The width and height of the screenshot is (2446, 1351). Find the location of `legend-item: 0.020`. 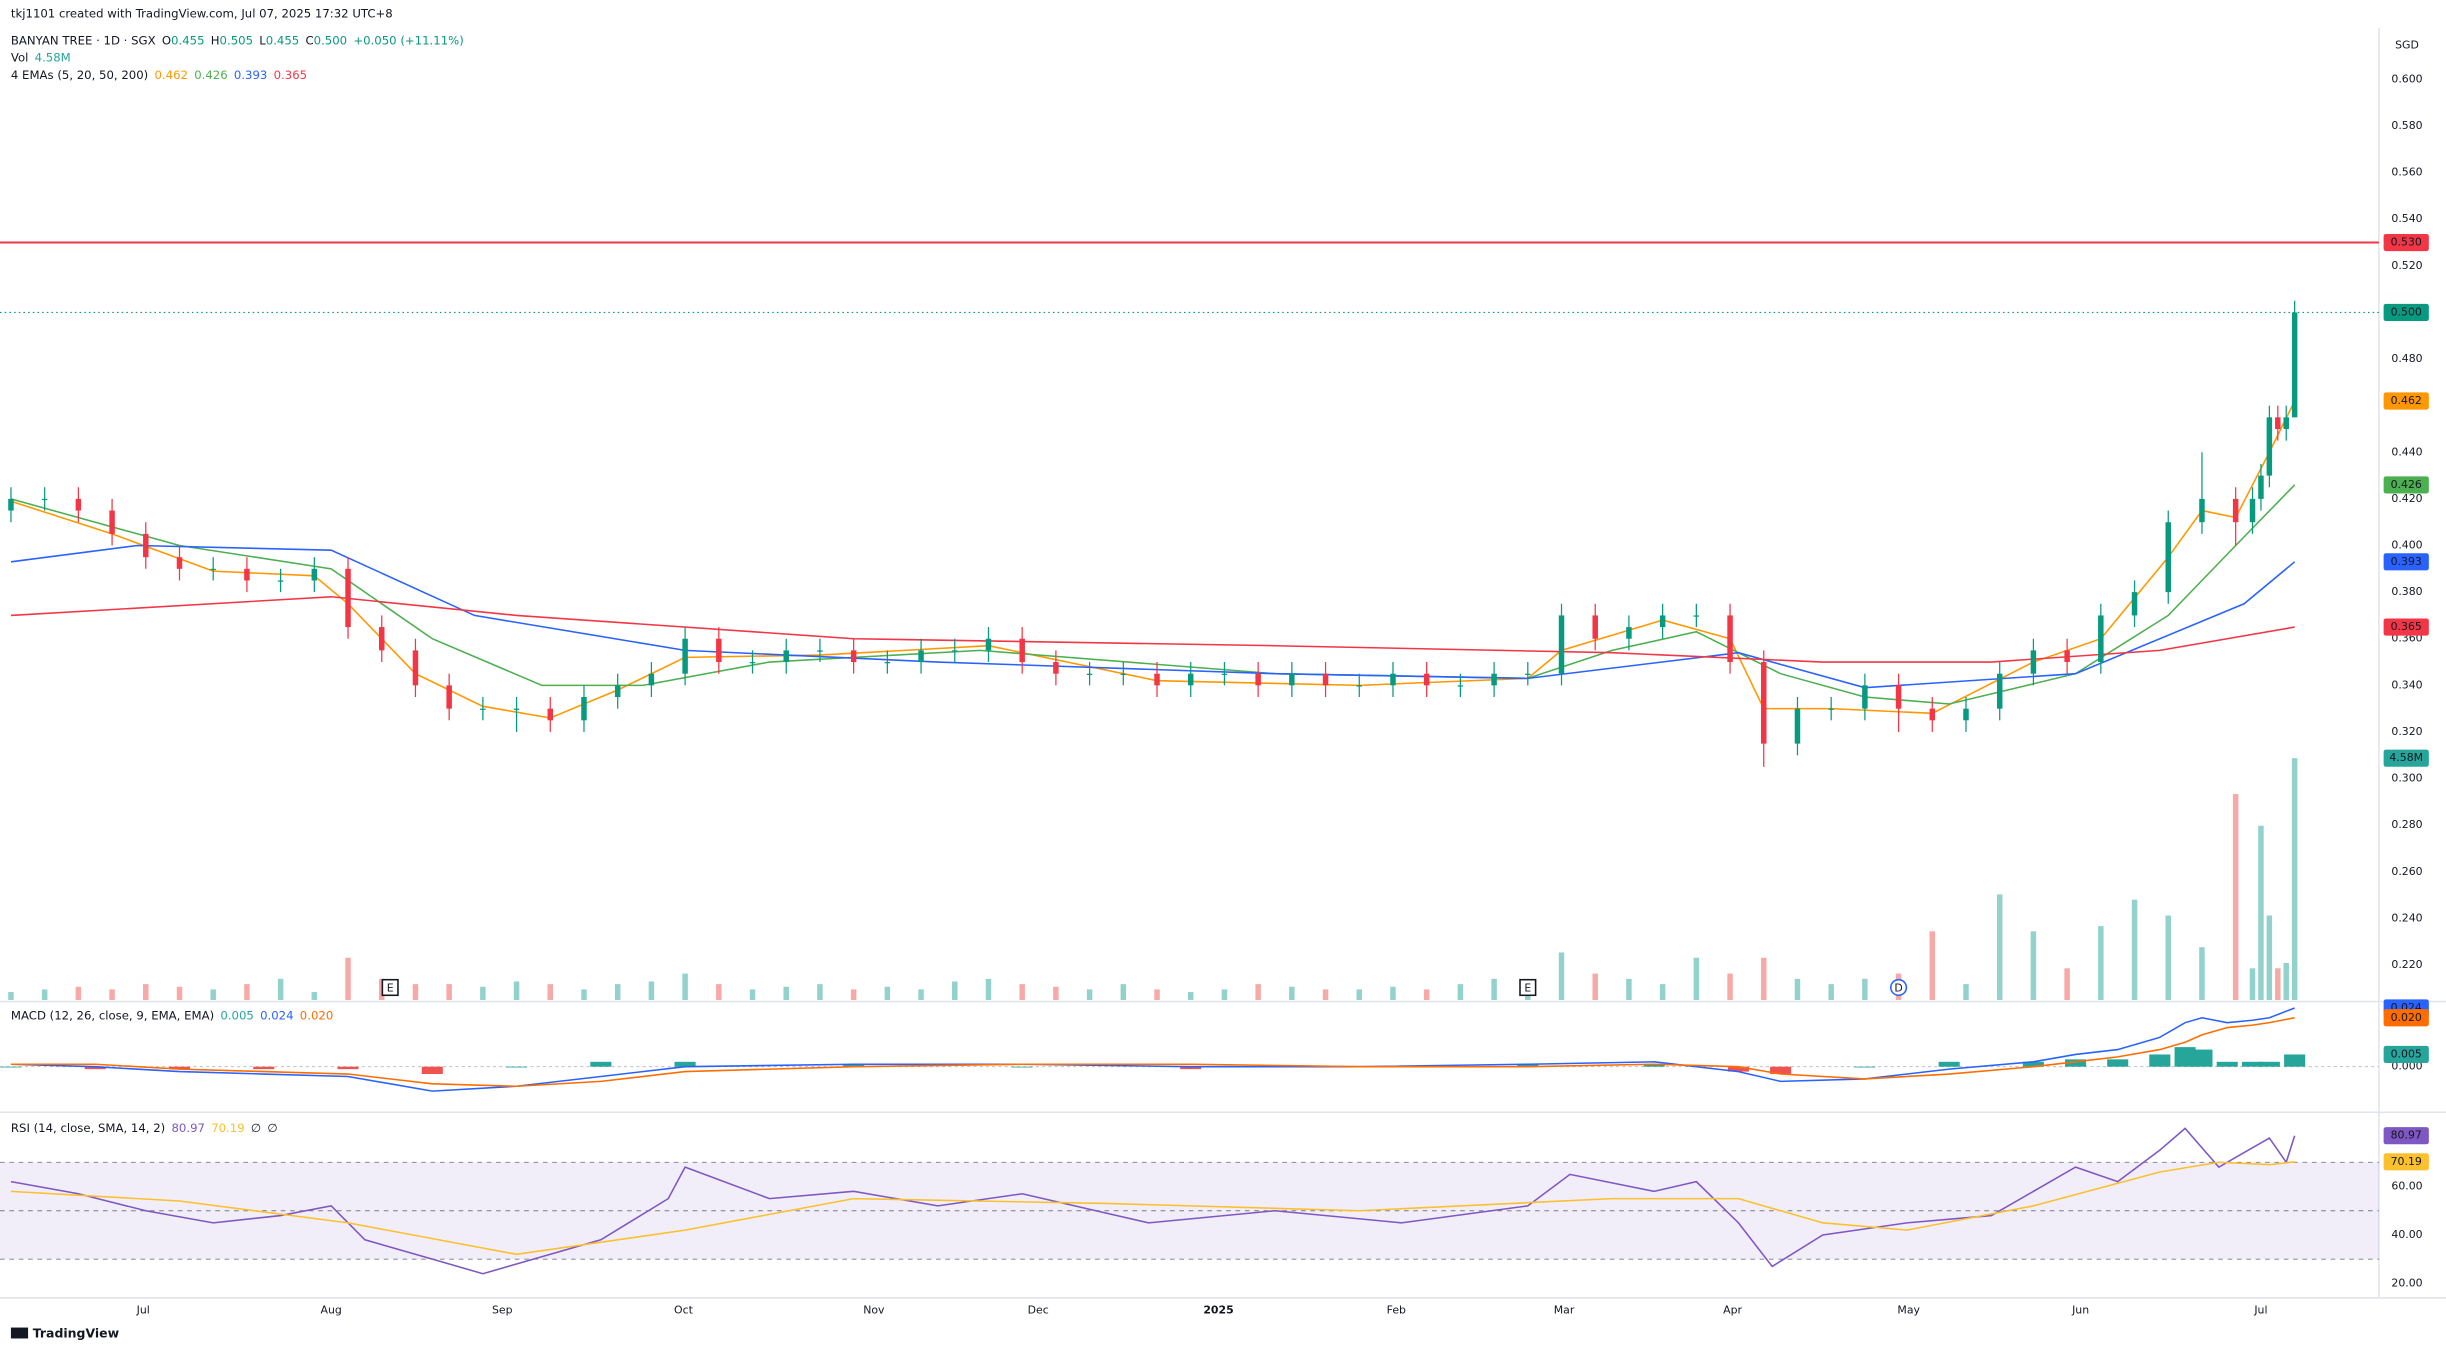

legend-item: 0.020 is located at coordinates (316, 1015).